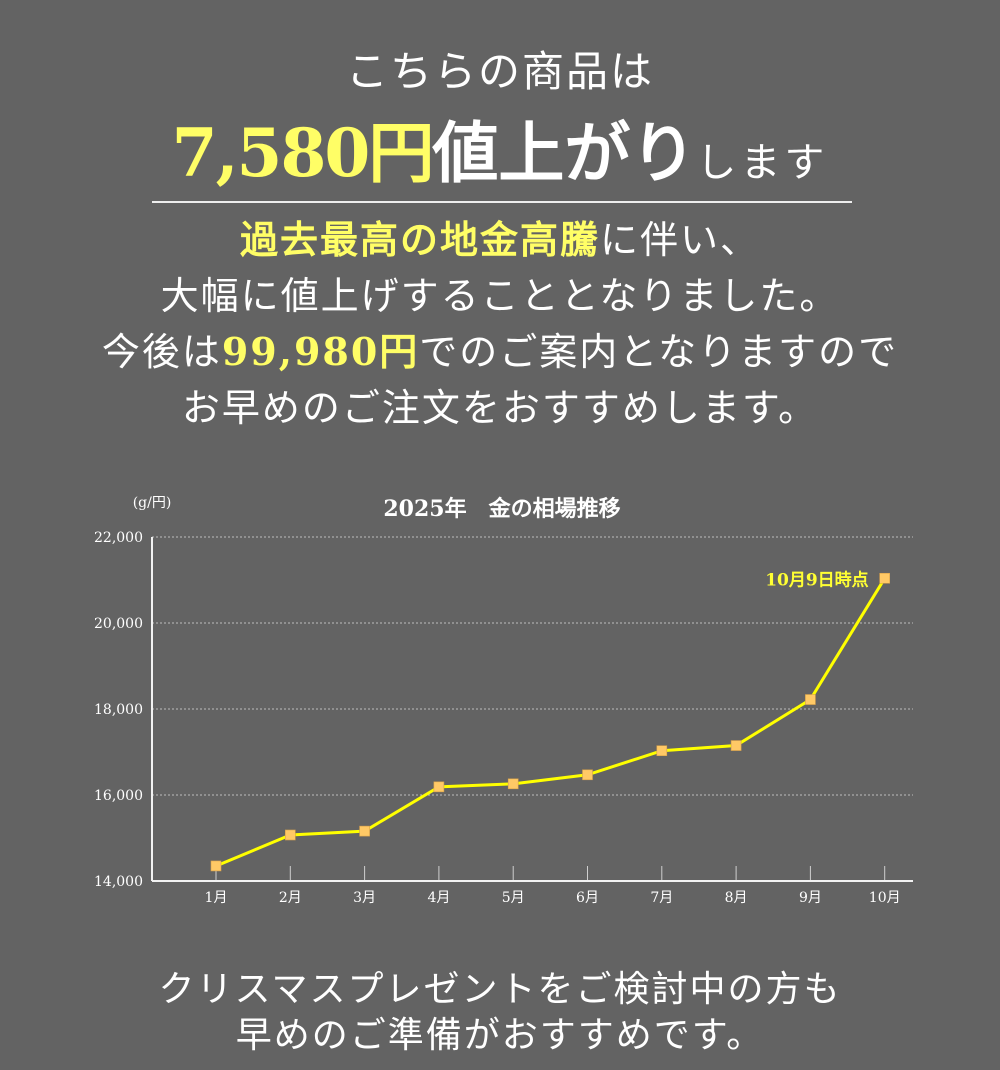 This screenshot has width=1000, height=1070. What do you see at coordinates (500, 1035) in the screenshot?
I see `footer-line-2: 早めのご準備がおすすめです。` at bounding box center [500, 1035].